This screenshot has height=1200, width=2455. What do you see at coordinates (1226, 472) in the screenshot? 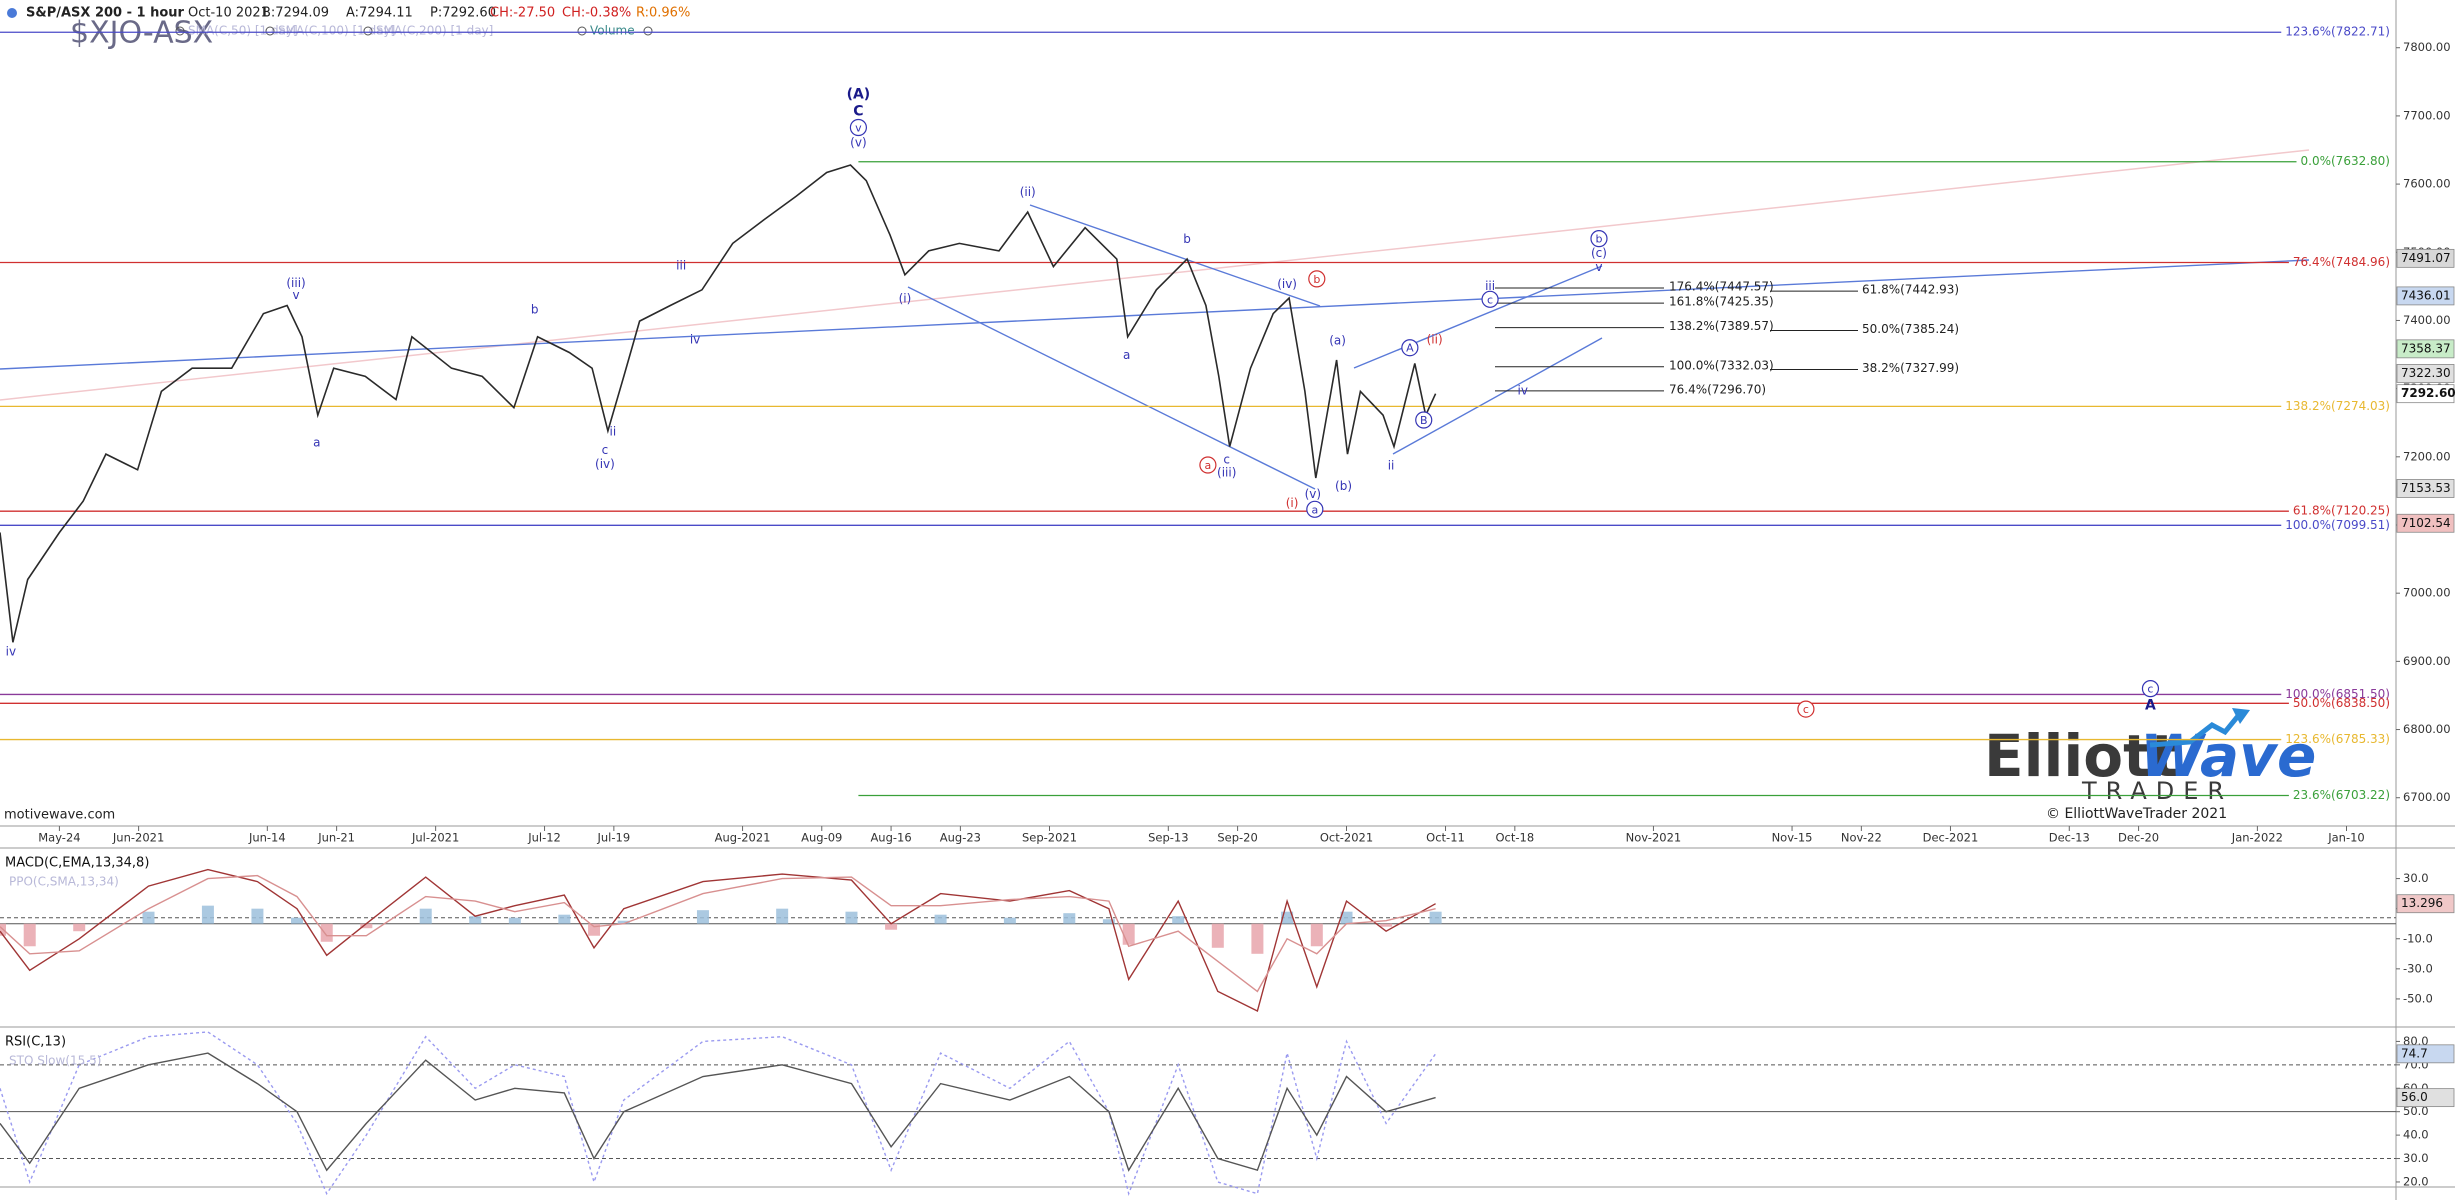
I see `wave-label: (iii)` at bounding box center [1226, 472].